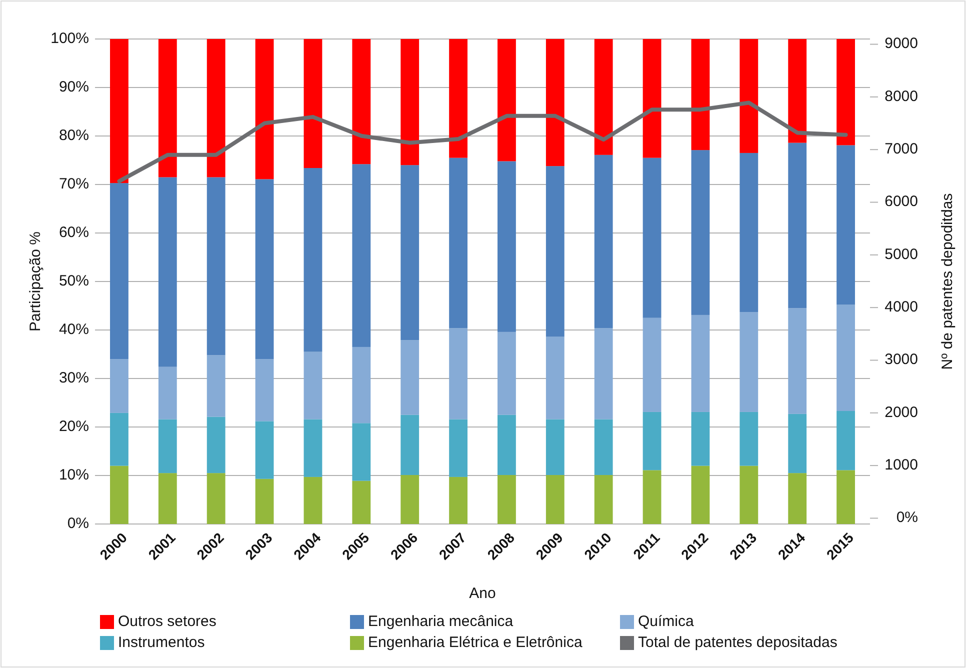 The width and height of the screenshot is (966, 668). I want to click on y-tick-label: 40%, so click(73, 329).